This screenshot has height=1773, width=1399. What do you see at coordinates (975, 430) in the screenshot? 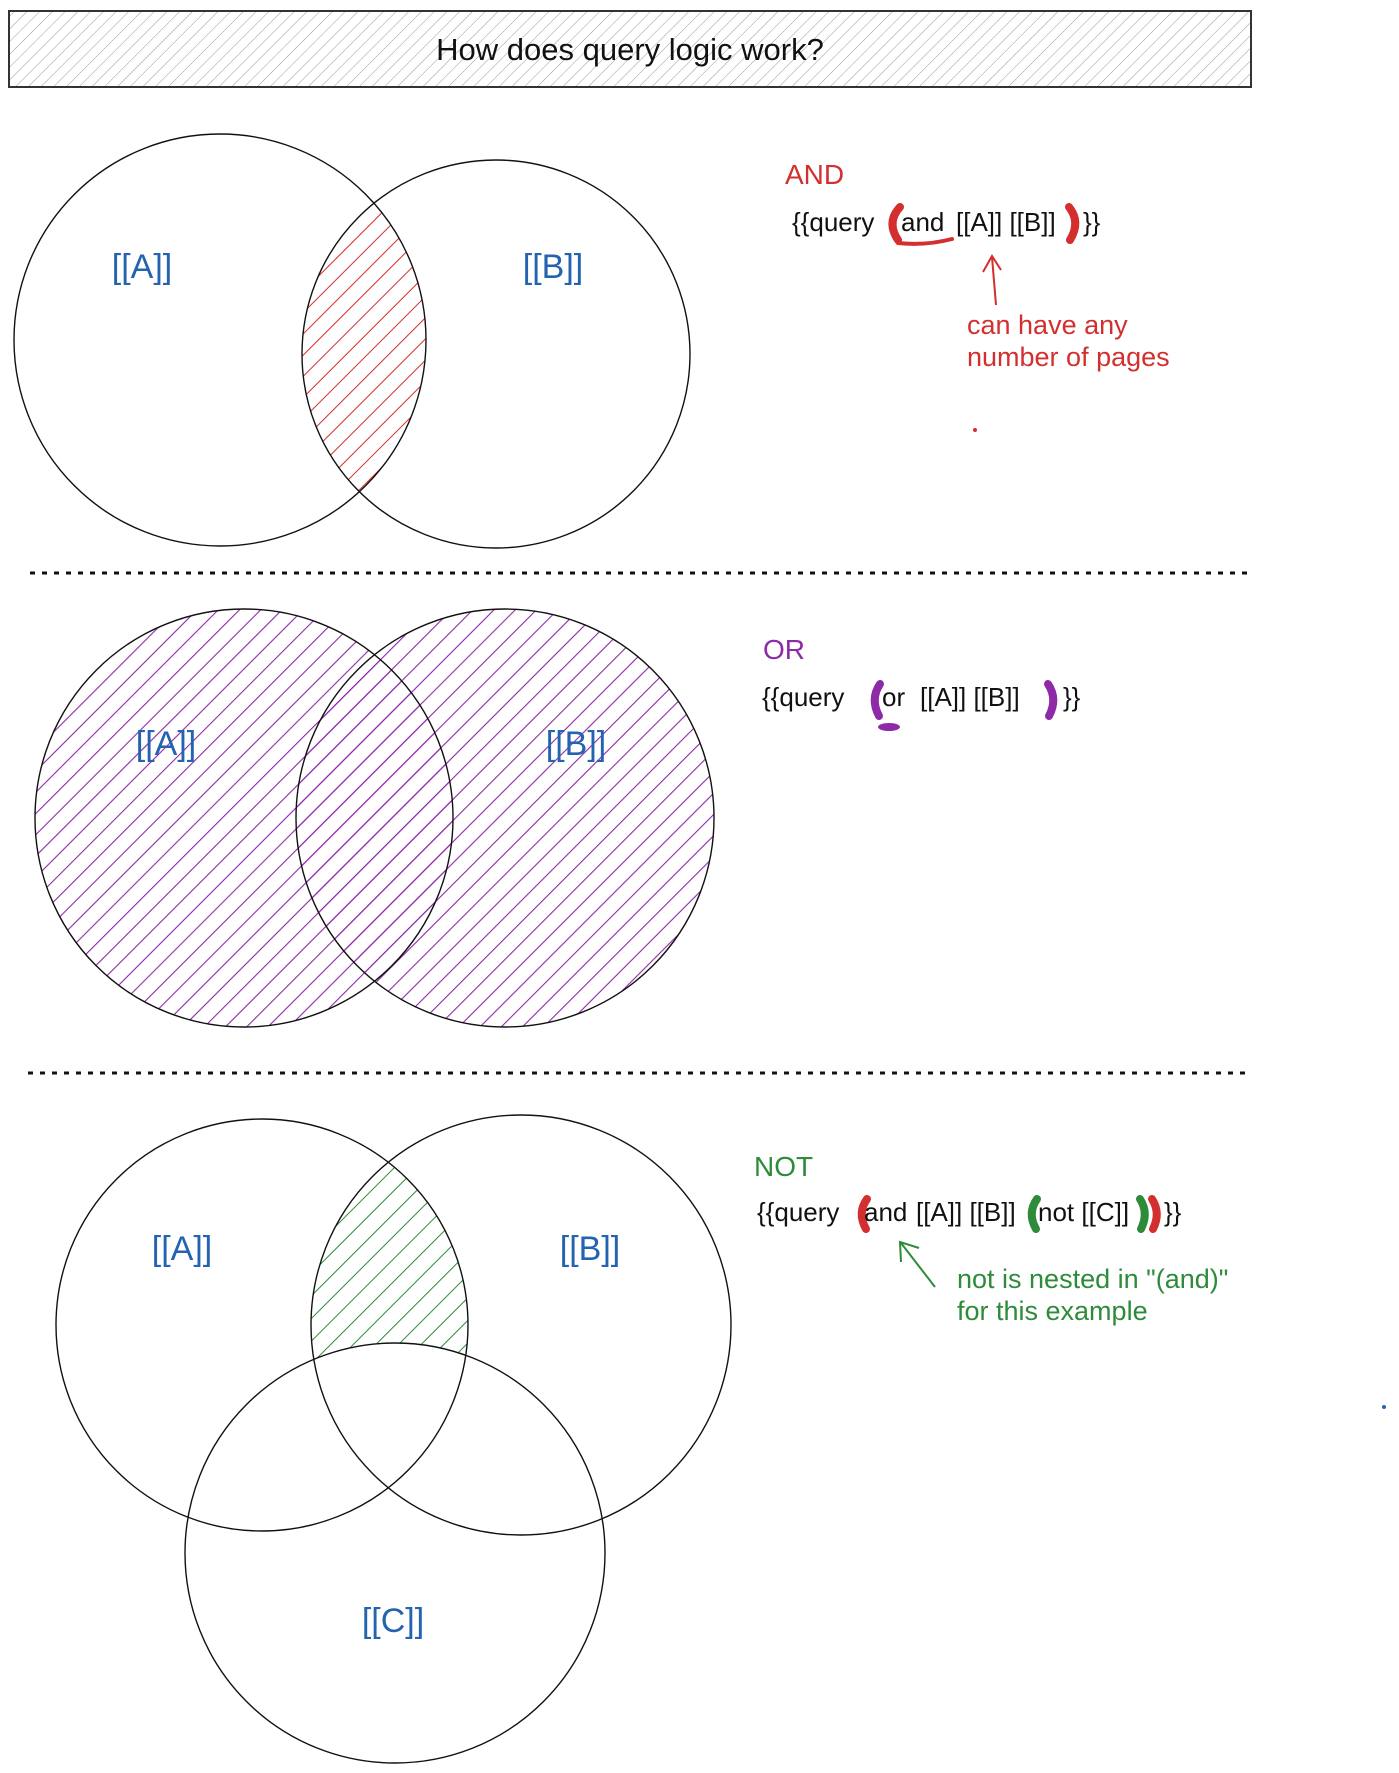
I see `and-dot` at bounding box center [975, 430].